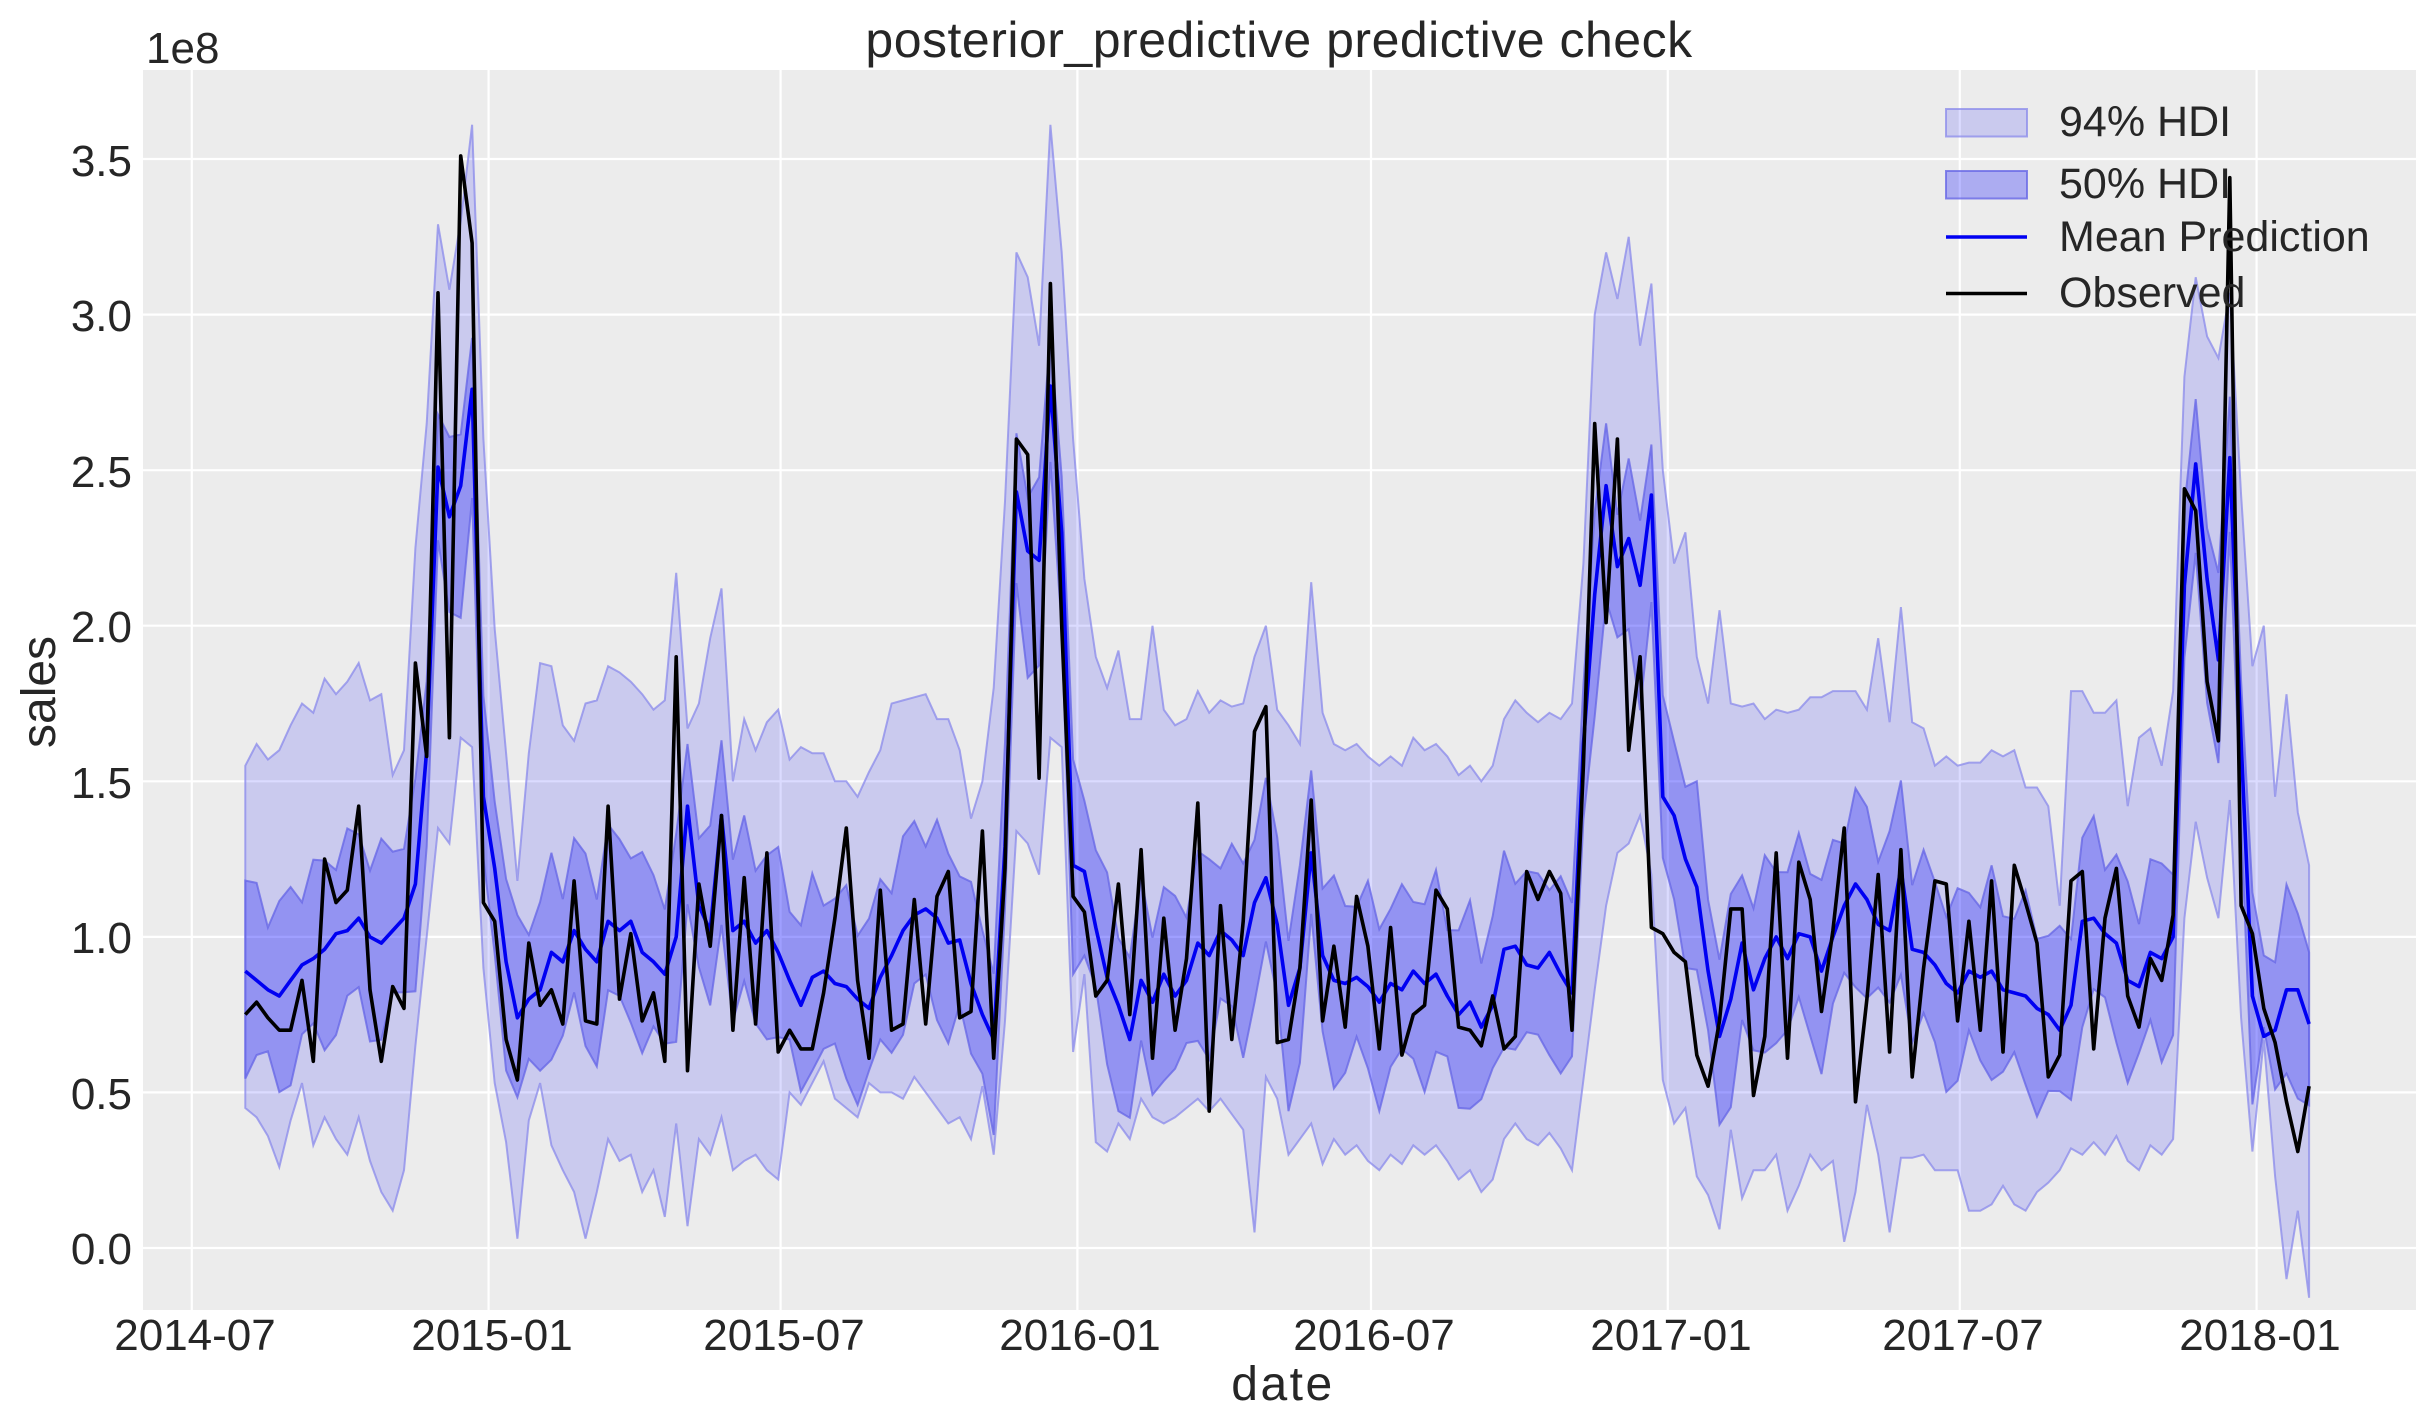 The image size is (2423, 1423). What do you see at coordinates (491, 1335) in the screenshot?
I see `svg-text: 2015-01` at bounding box center [491, 1335].